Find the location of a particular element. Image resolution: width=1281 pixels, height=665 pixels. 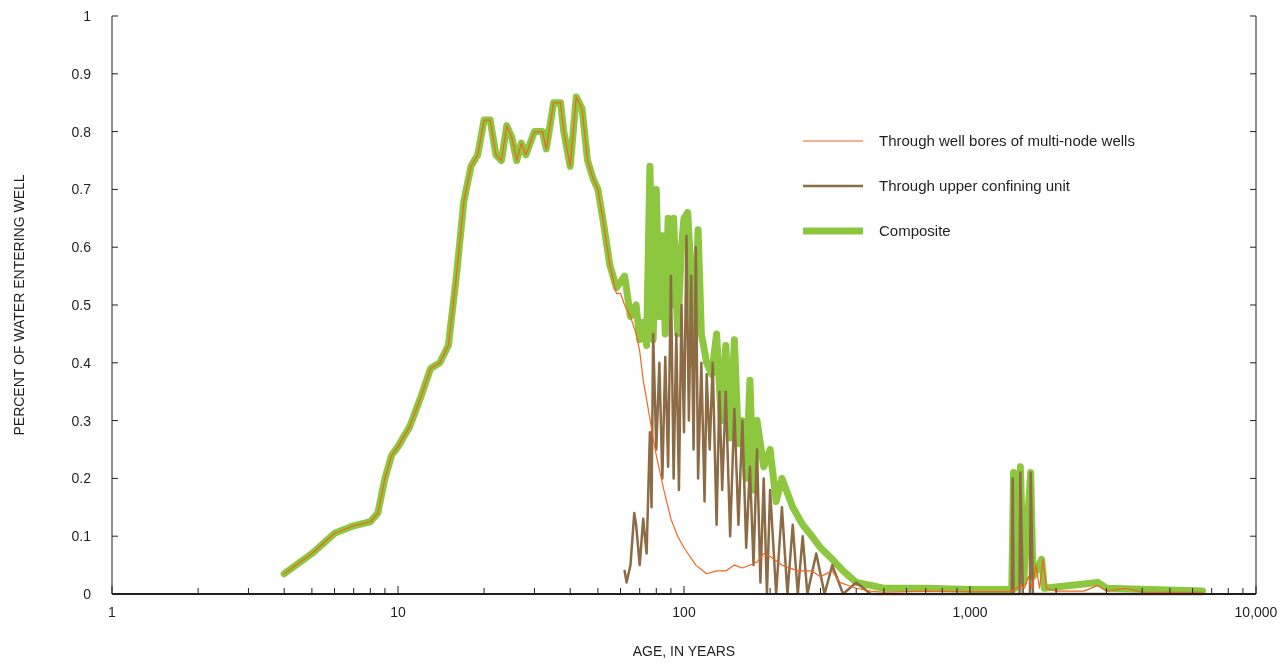

x-tick-label: 1,000 is located at coordinates (970, 612).